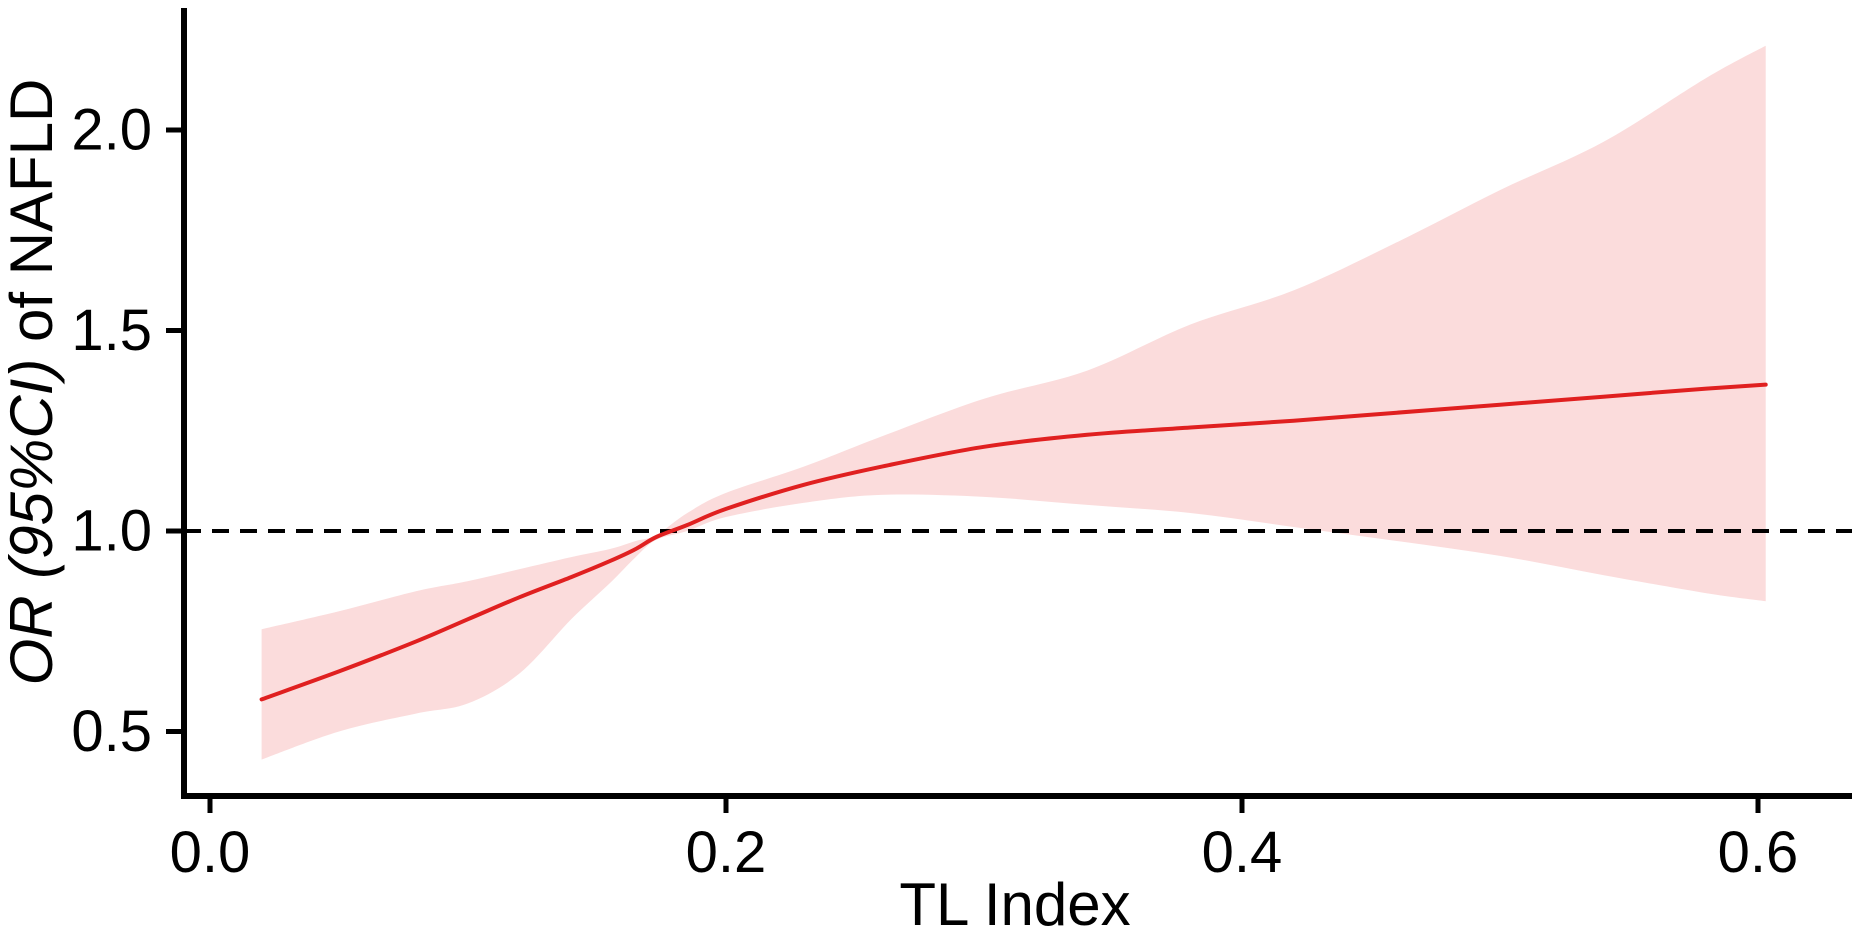 The image size is (1852, 933). Describe the element at coordinates (984, 852) in the screenshot. I see `x-axis-tick-labels: 0.0 0.2 0.4 0.6` at that location.